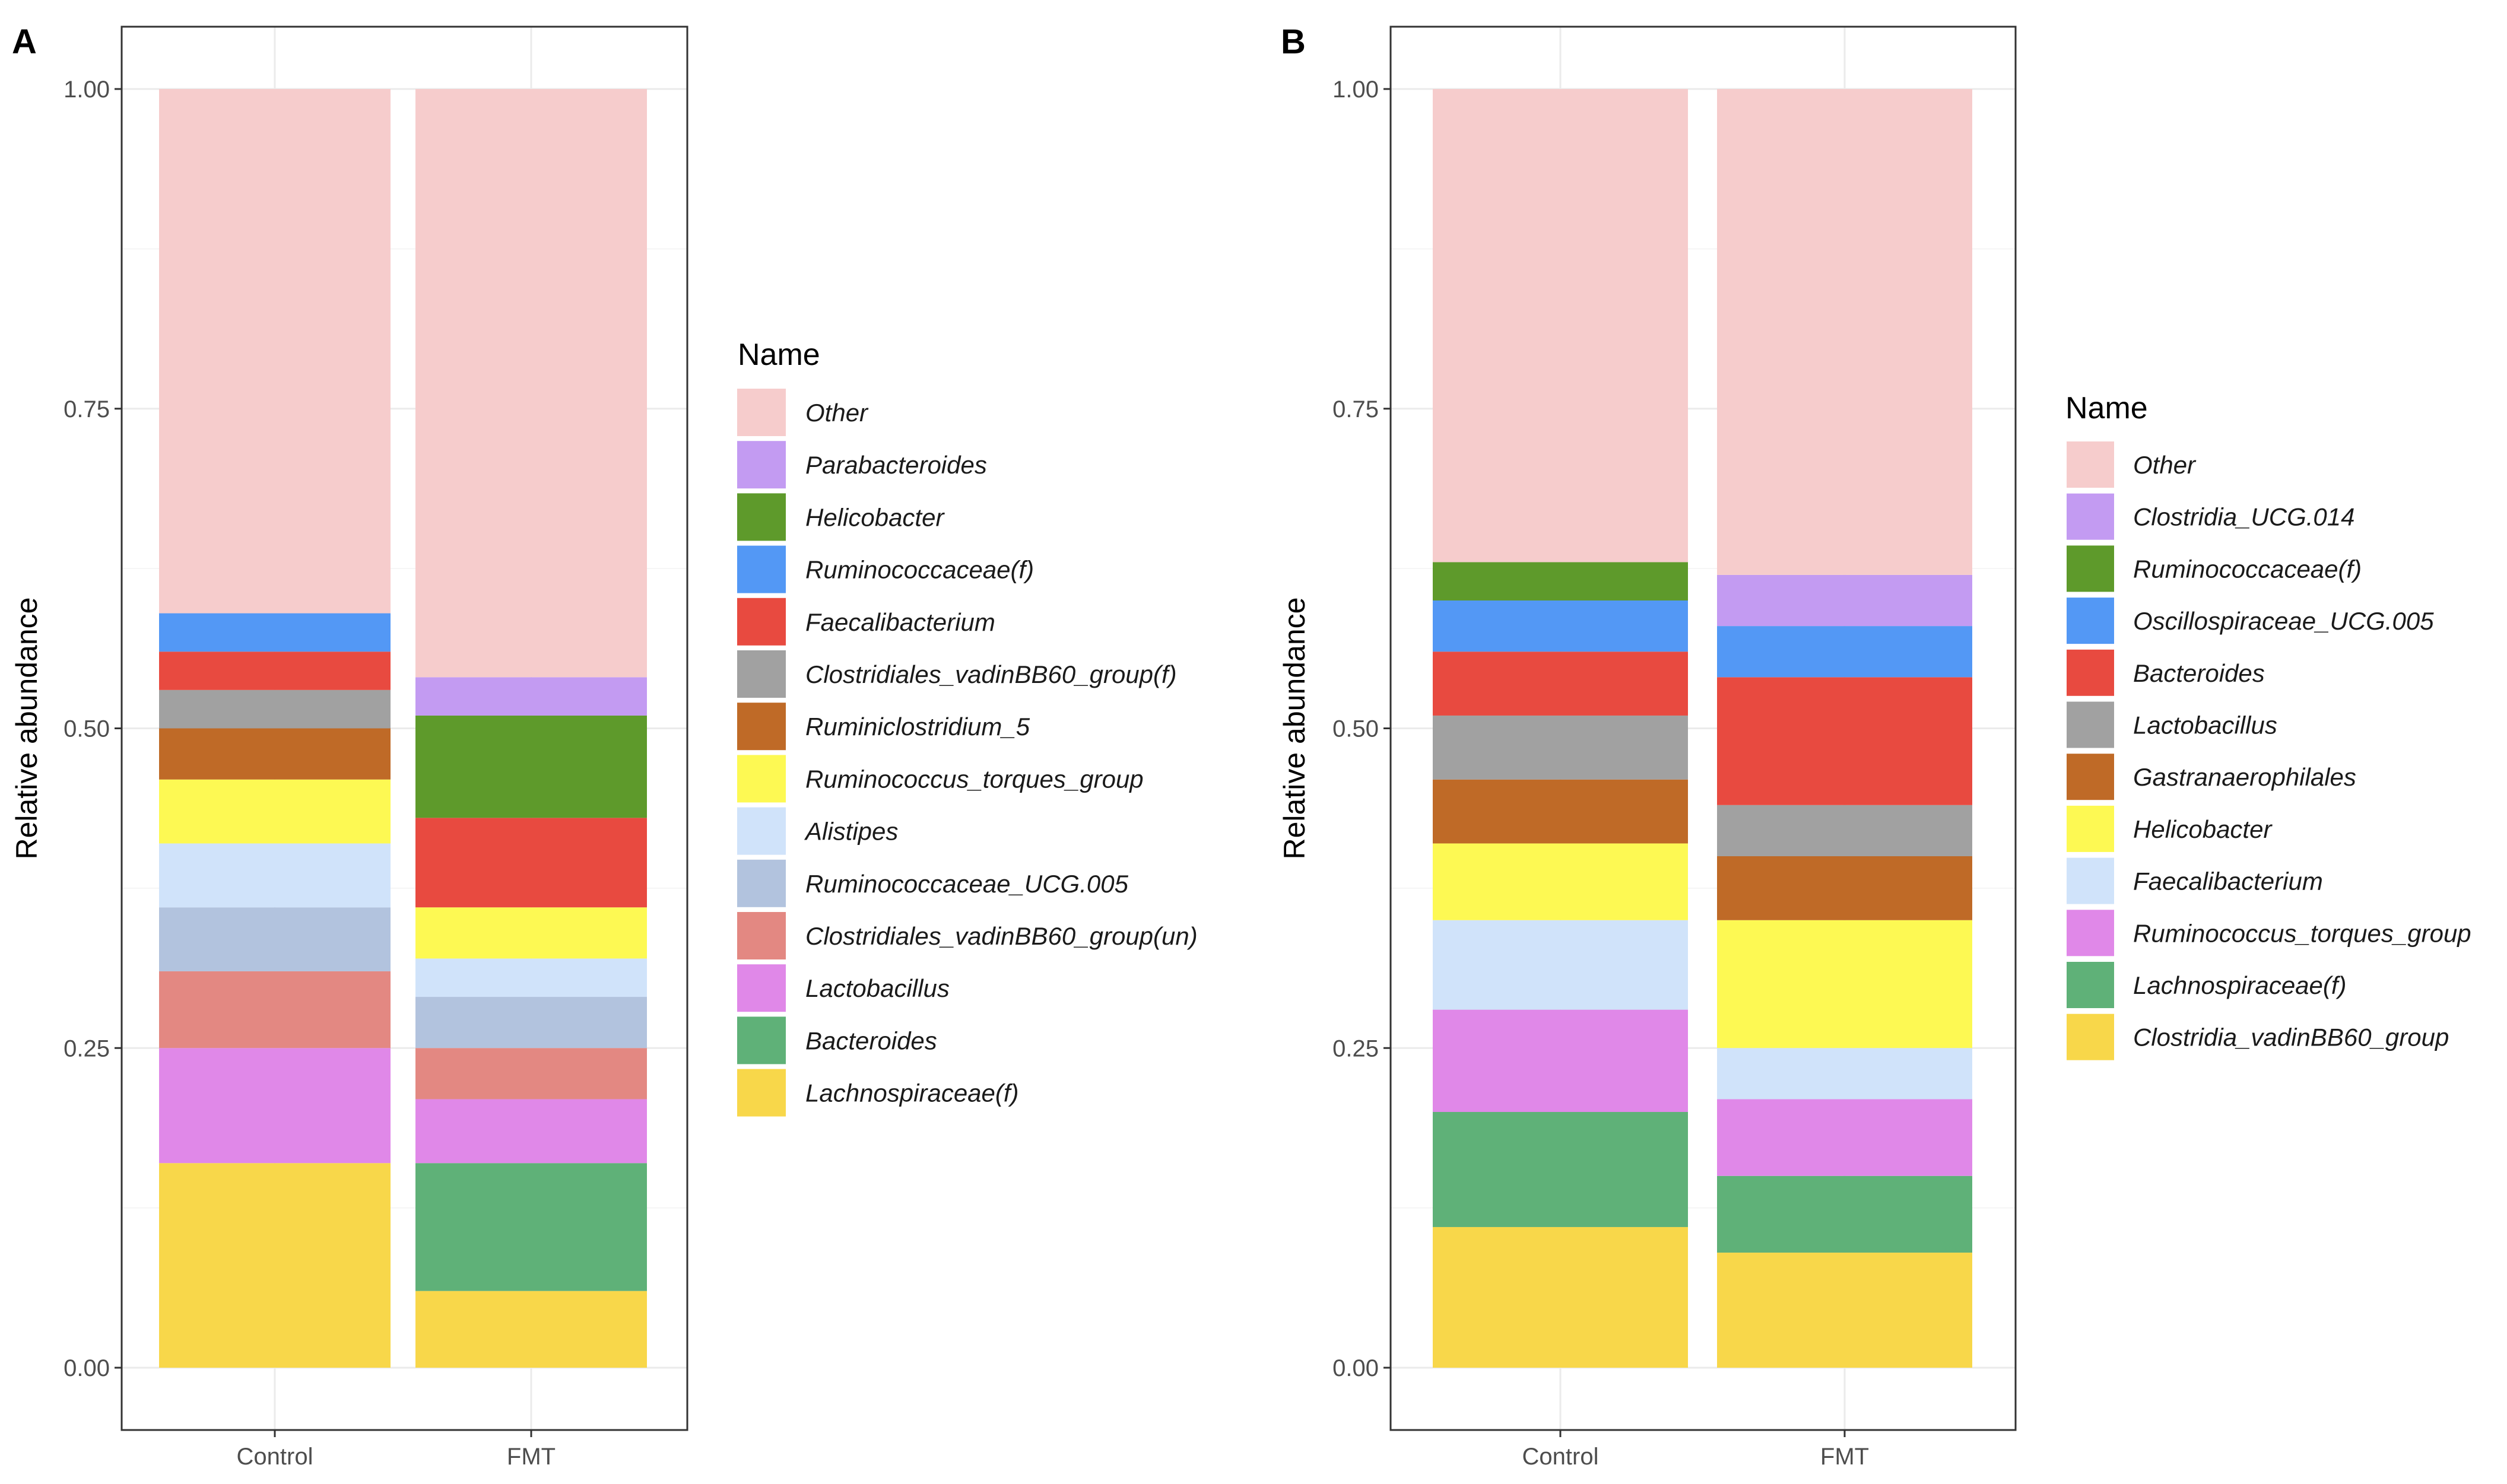 The width and height of the screenshot is (2507, 1484). I want to click on legend-swatch-ruminococcus-torques-group, so click(2090, 933).